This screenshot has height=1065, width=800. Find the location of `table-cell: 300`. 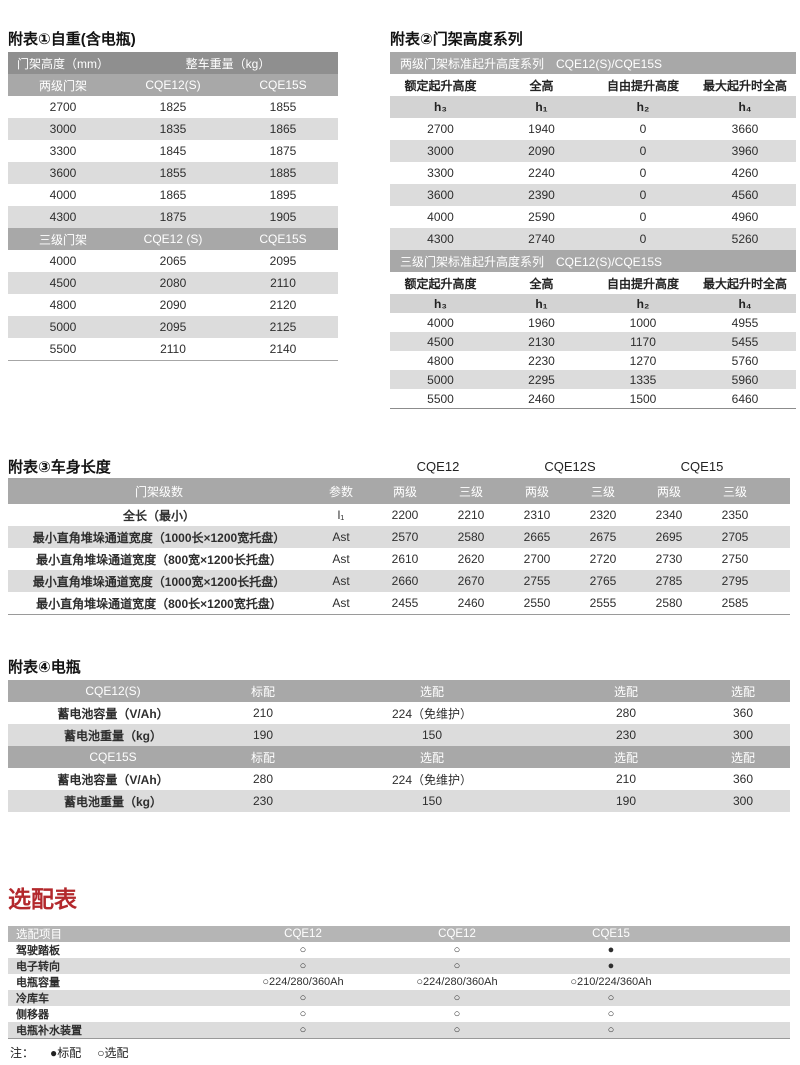

table-cell: 300 is located at coordinates (743, 735).